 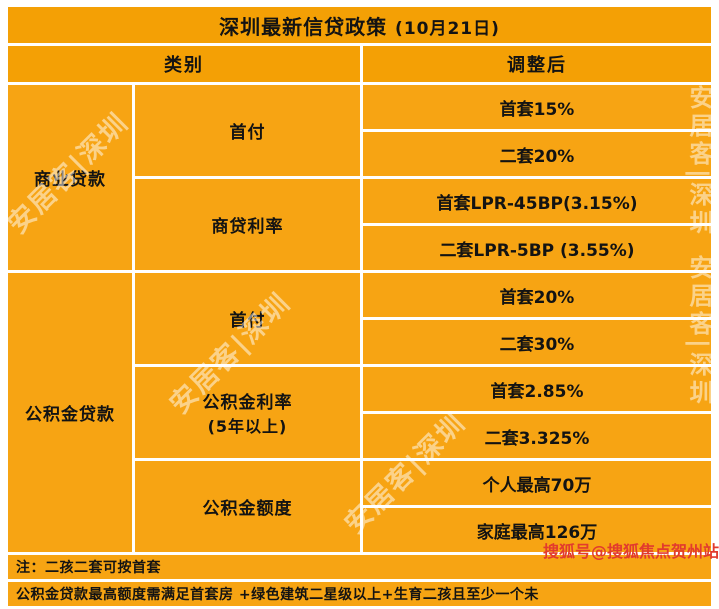 What do you see at coordinates (537, 483) in the screenshot?
I see `value-cell-fund-quota-1: 个人最高70万` at bounding box center [537, 483].